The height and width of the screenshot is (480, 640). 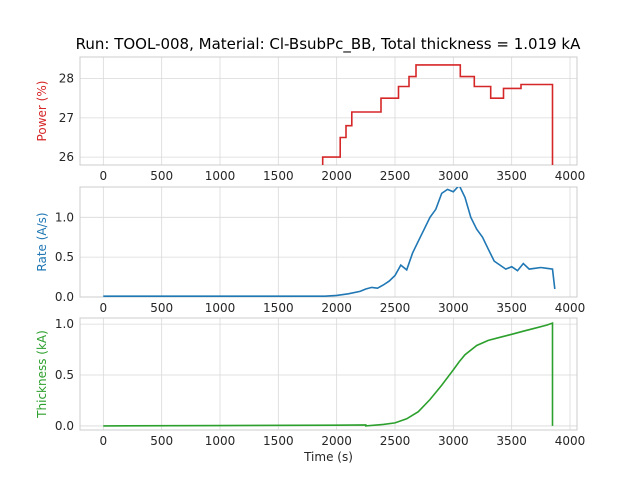 I want to click on power-xtick-label: 4000, so click(x=570, y=176).